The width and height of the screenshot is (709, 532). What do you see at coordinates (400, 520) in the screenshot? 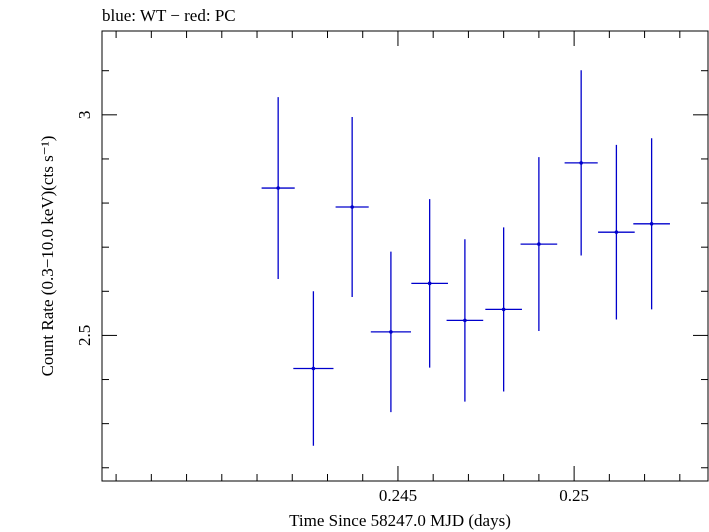
I see `x-axis-label: Time Since 58247.0 MJD (days)` at bounding box center [400, 520].